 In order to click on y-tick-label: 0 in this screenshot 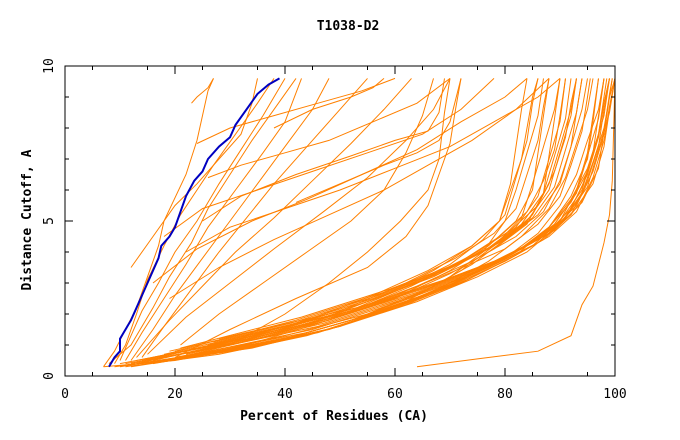, I will do `click(49, 376)`.